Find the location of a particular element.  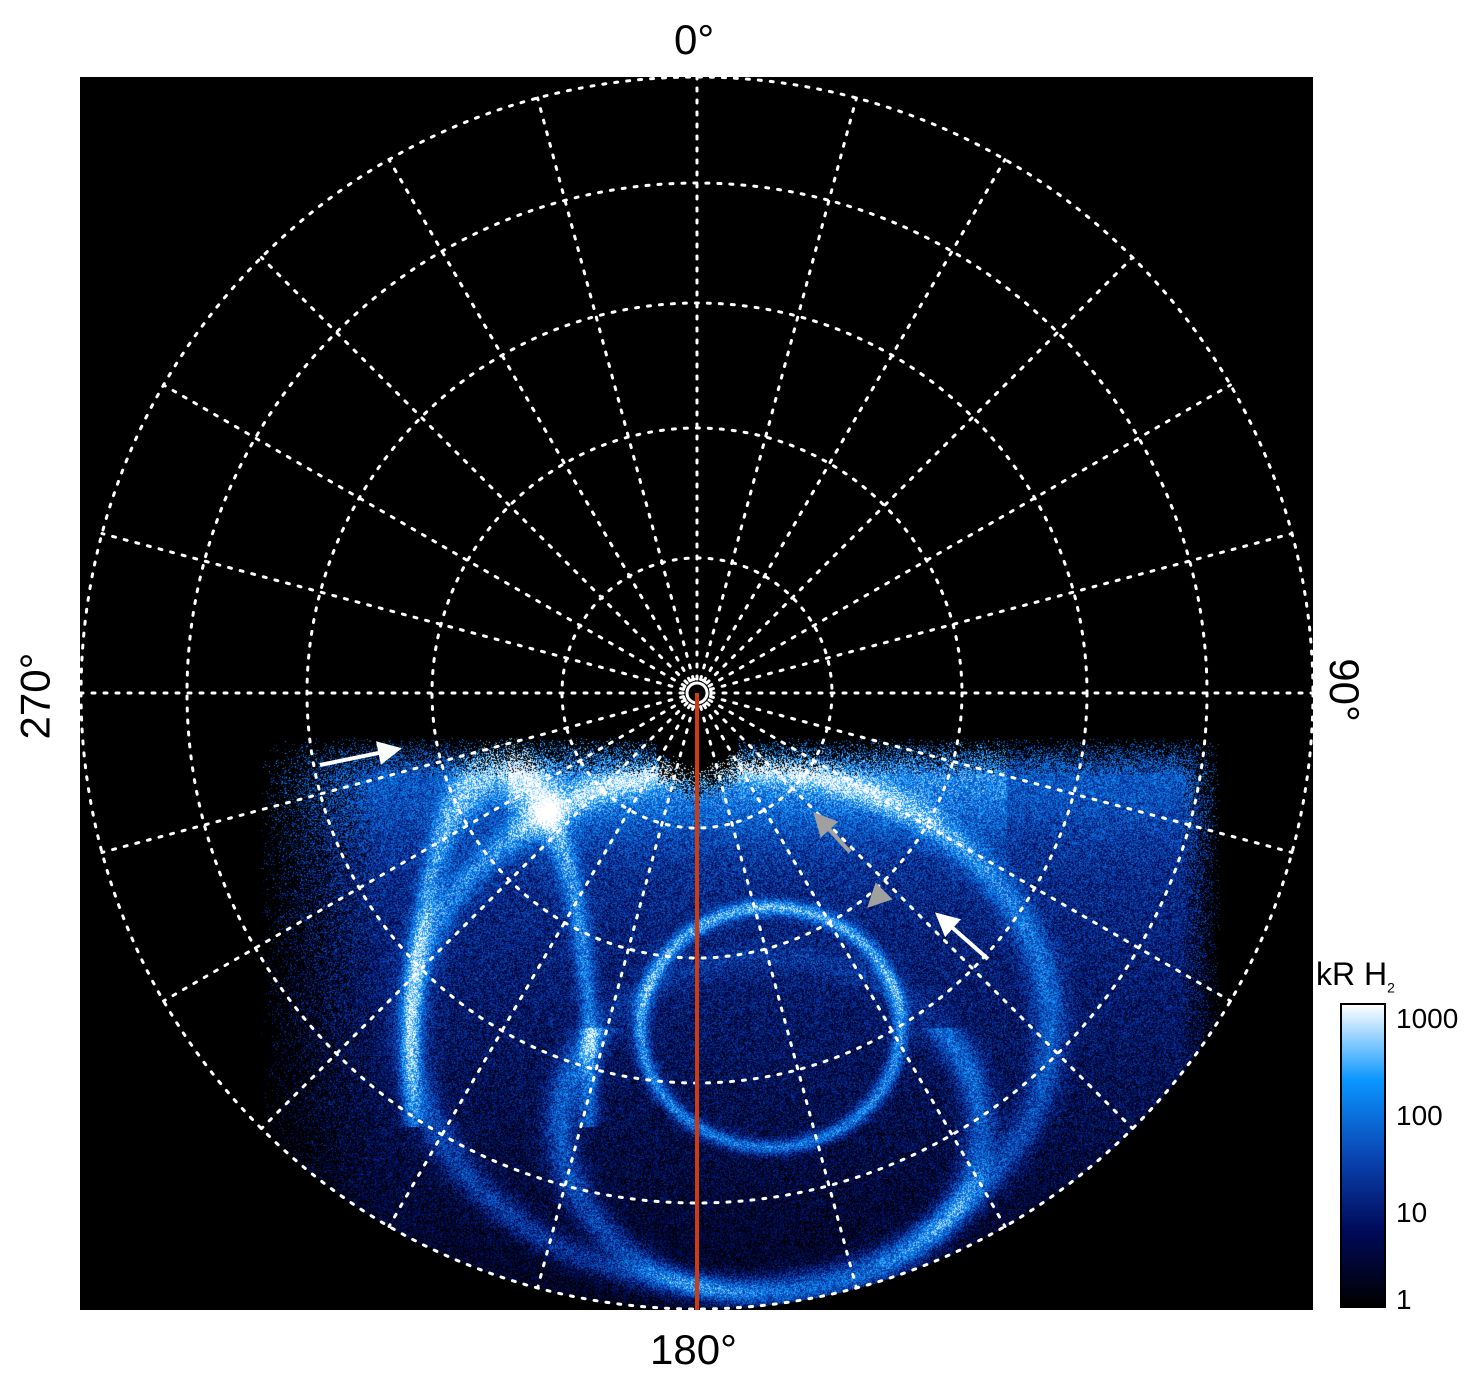

colorbar-label: kR H is located at coordinates (1352, 974).